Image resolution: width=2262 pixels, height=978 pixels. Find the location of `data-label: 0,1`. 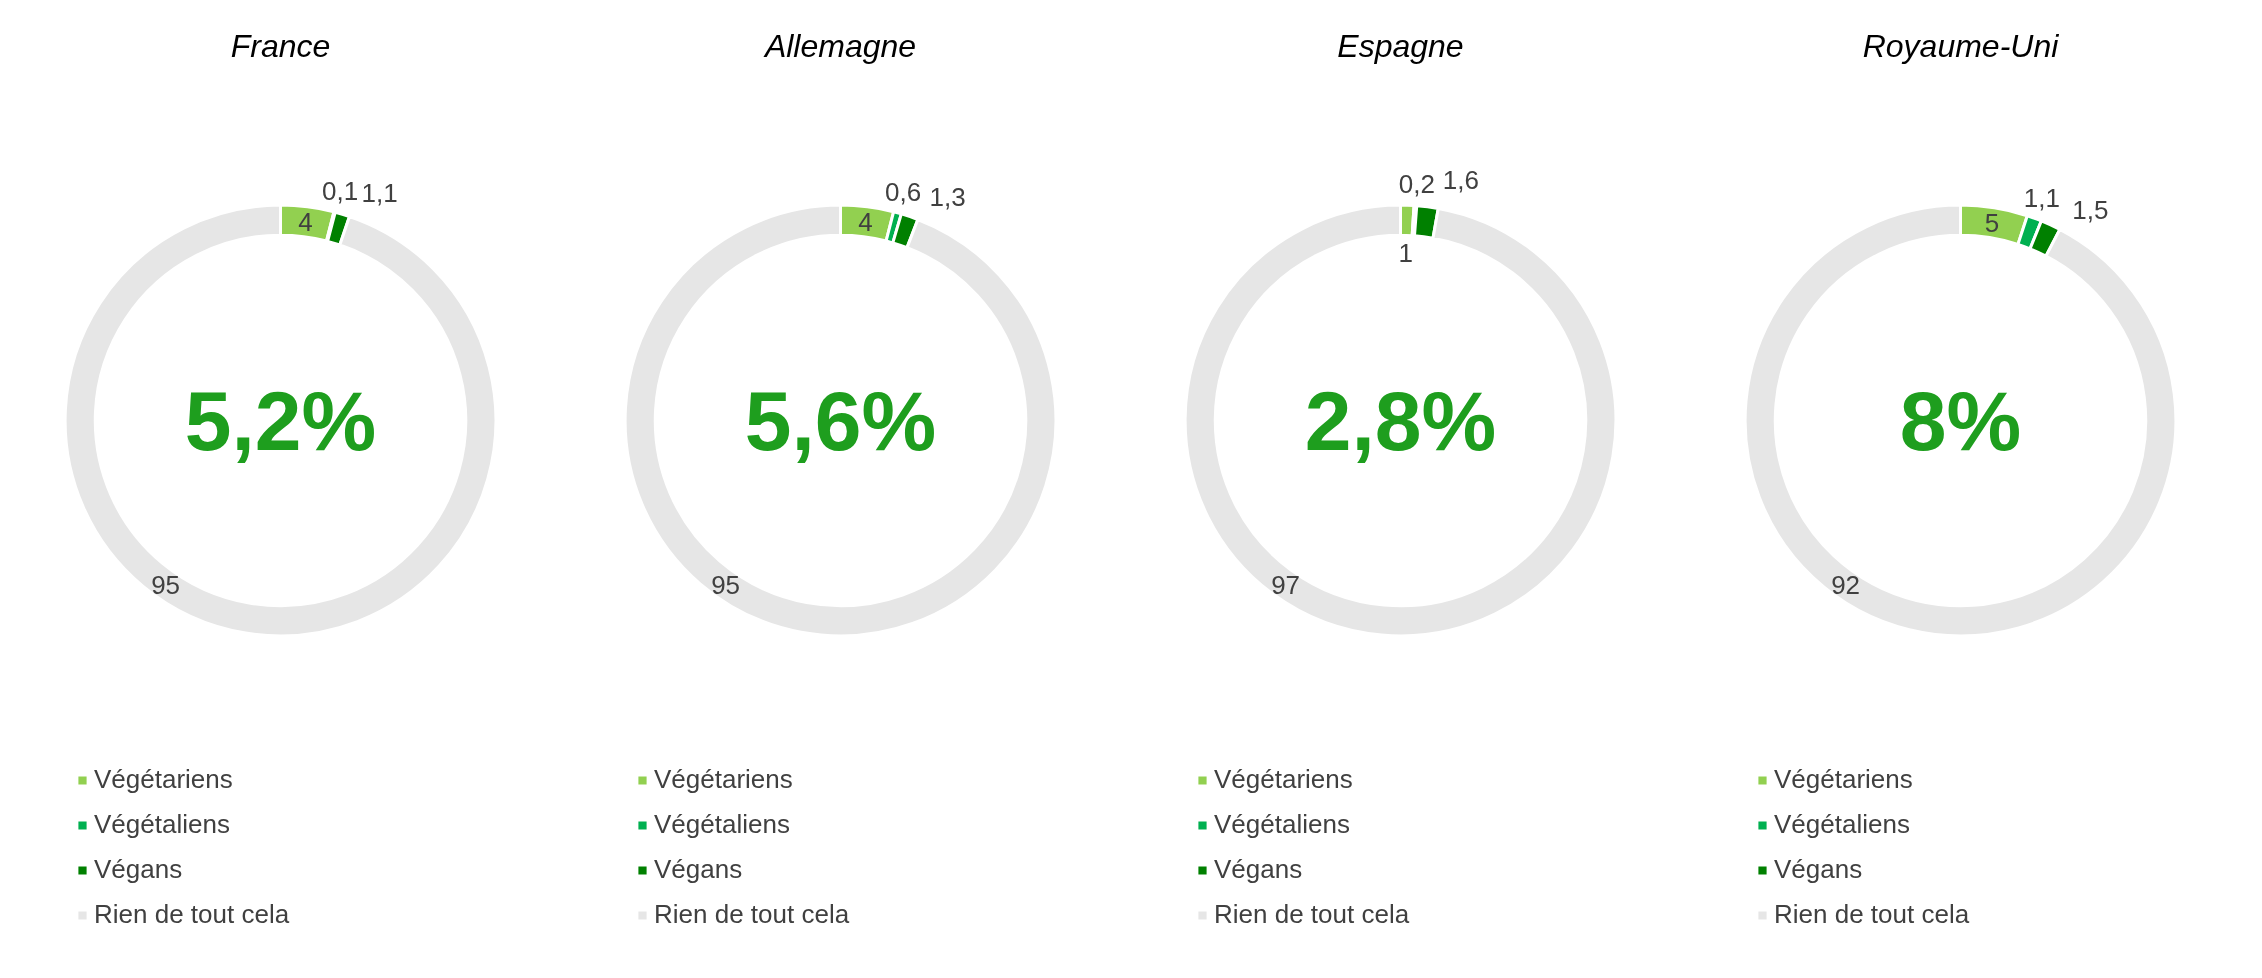

data-label: 0,1 is located at coordinates (340, 191).